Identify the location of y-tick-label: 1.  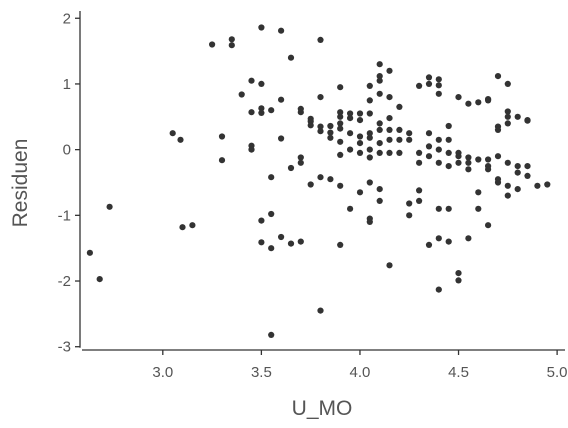
(67, 84).